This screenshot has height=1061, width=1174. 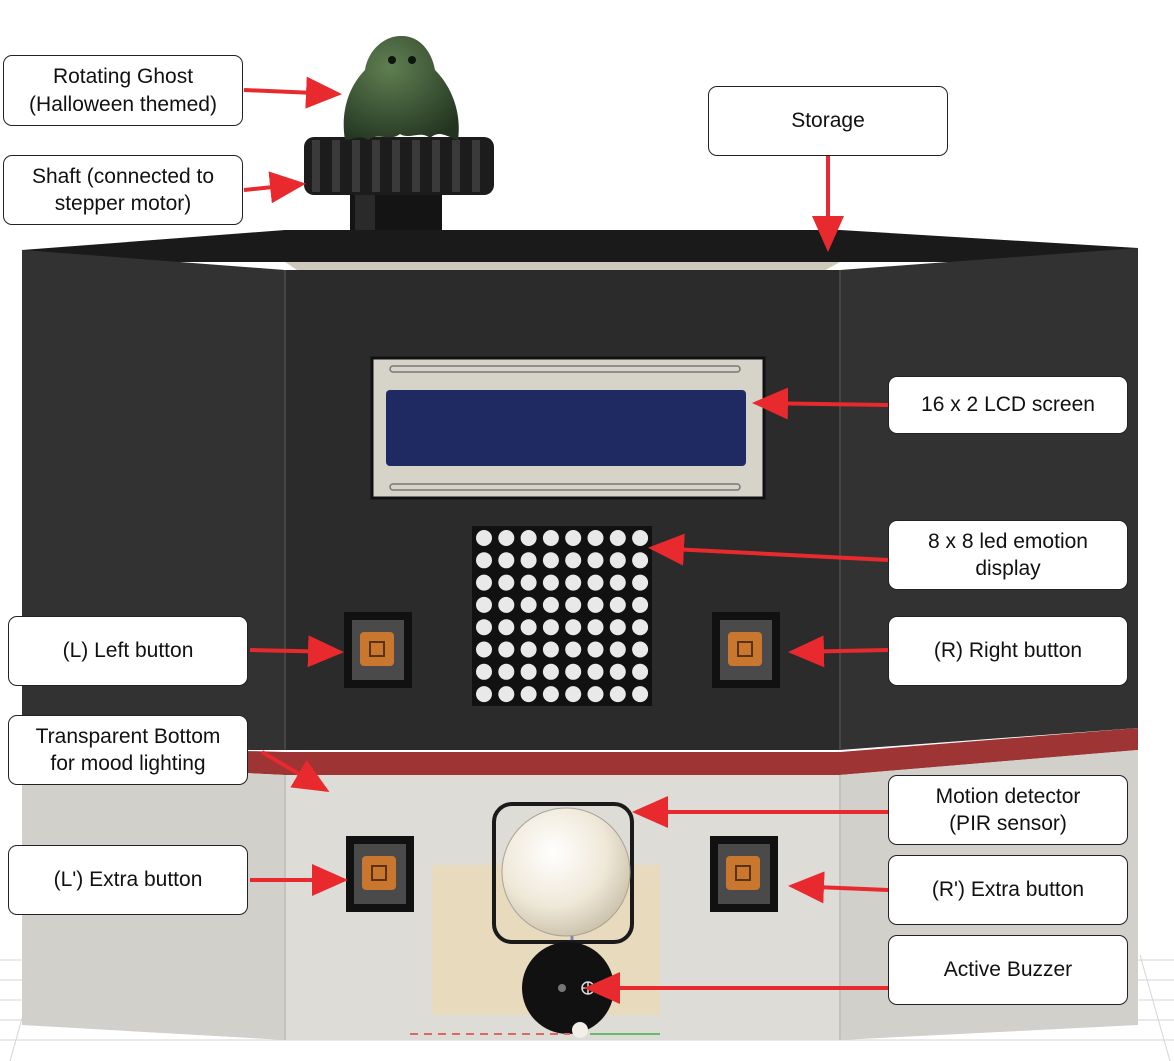 What do you see at coordinates (128, 750) in the screenshot?
I see `callout-transparent-bottom: Transparent Bottom for mood lighting` at bounding box center [128, 750].